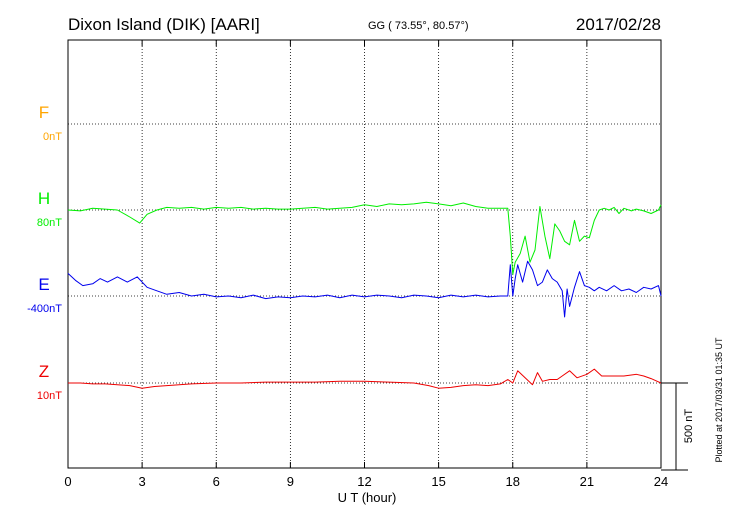 This screenshot has width=730, height=520. What do you see at coordinates (44, 112) in the screenshot?
I see `channel-name-f: F` at bounding box center [44, 112].